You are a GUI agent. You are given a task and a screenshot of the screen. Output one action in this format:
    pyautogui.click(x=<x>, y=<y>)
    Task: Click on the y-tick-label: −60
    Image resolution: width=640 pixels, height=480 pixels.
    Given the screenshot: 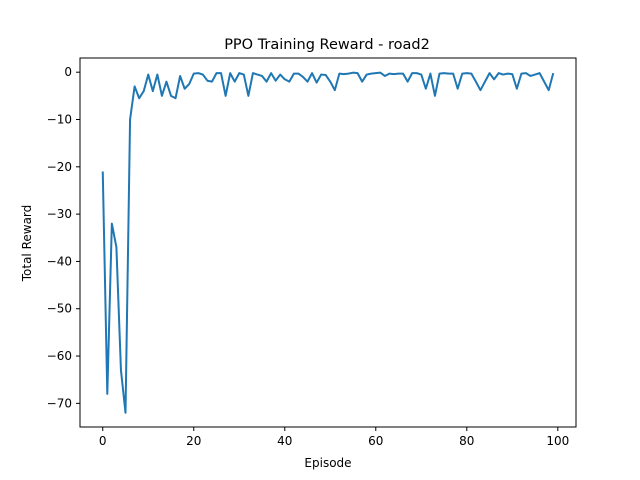 What is the action you would take?
    pyautogui.click(x=59, y=356)
    